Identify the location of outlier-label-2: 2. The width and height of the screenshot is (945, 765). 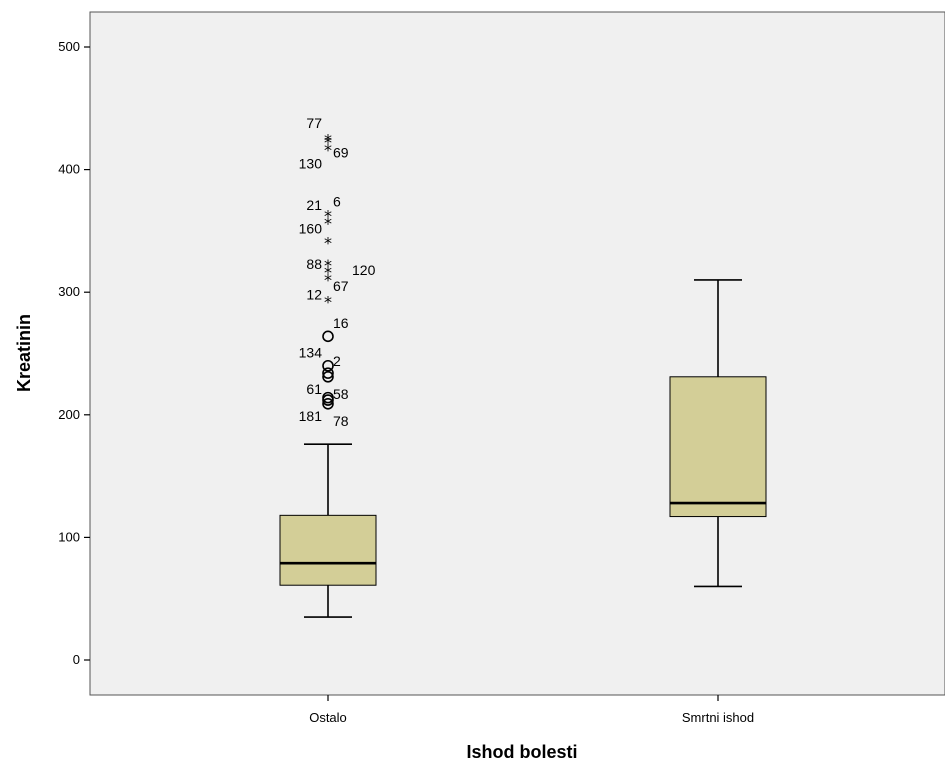
(337, 361).